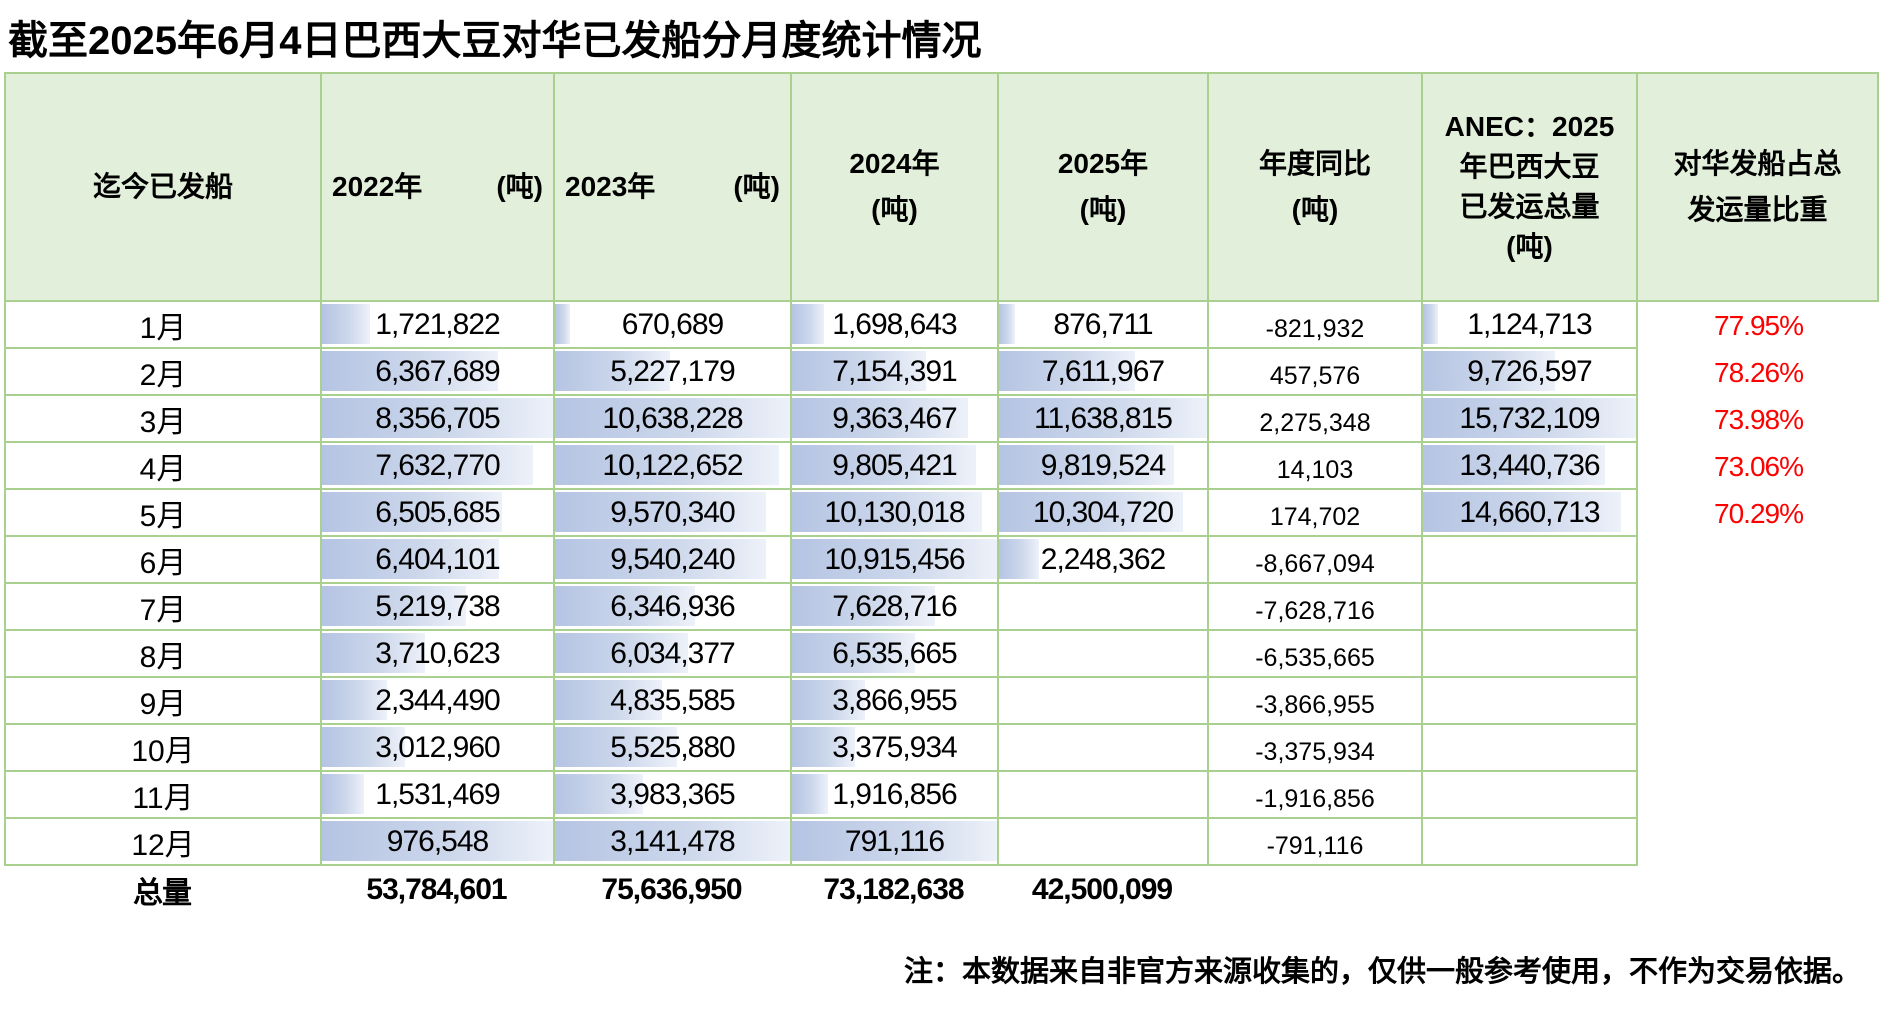 Image resolution: width=1883 pixels, height=1013 pixels. I want to click on cell-anec: 1,124,713, so click(1530, 325).